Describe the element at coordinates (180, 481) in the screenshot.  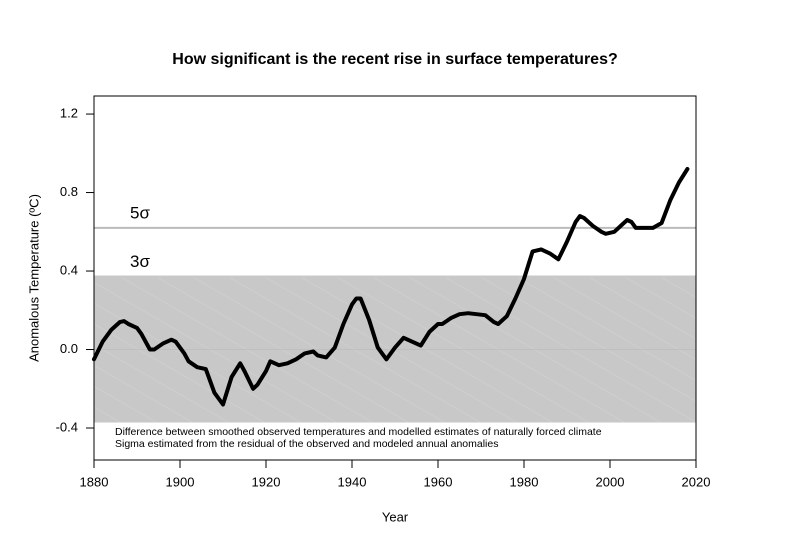
I see `x-tick-label: 1900` at that location.